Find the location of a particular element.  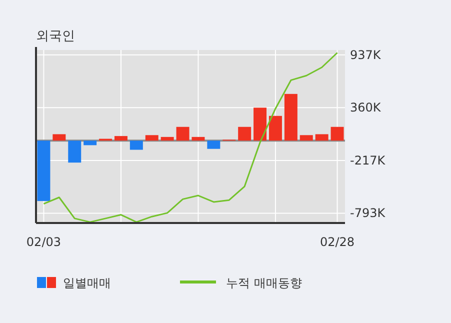

y-tick-label: 937K is located at coordinates (366, 55).